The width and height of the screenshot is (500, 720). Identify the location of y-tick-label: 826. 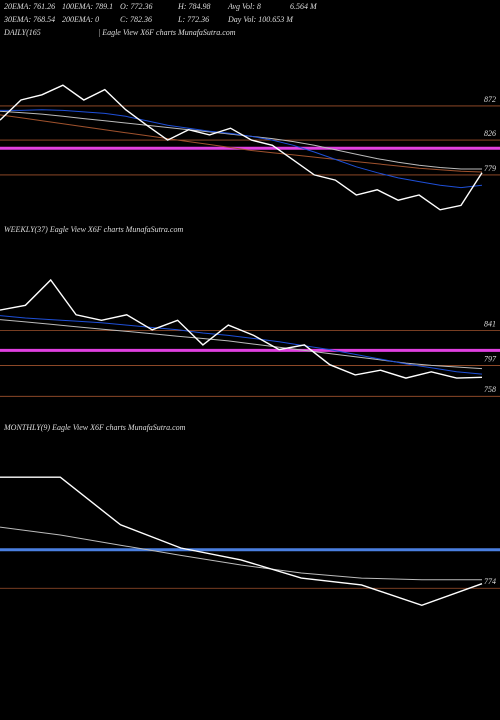
(490, 133).